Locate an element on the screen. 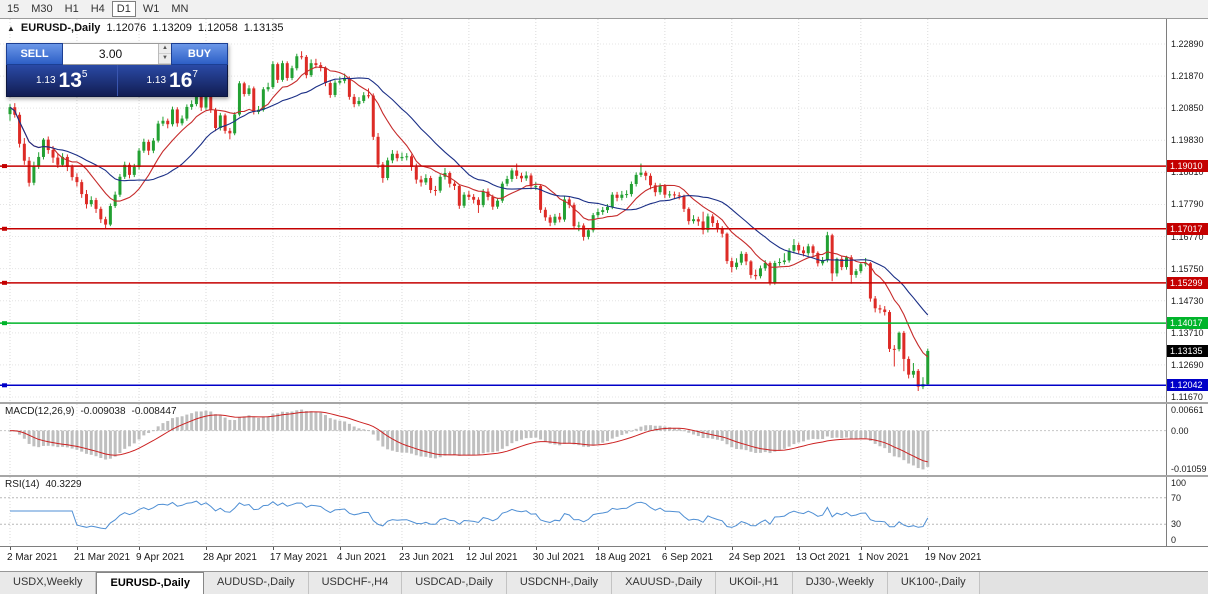 The width and height of the screenshot is (1208, 594). level-price-tag: 1.14017 is located at coordinates (1187, 323).